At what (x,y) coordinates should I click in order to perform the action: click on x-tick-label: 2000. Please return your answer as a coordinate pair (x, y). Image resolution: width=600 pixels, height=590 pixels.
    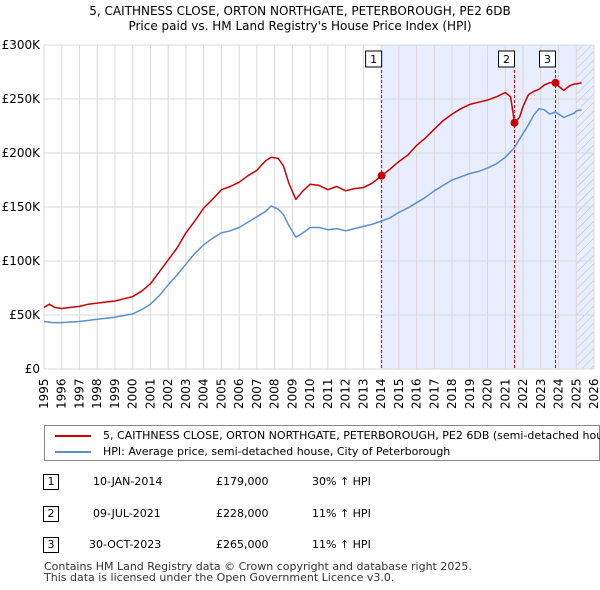
    Looking at the image, I should click on (133, 393).